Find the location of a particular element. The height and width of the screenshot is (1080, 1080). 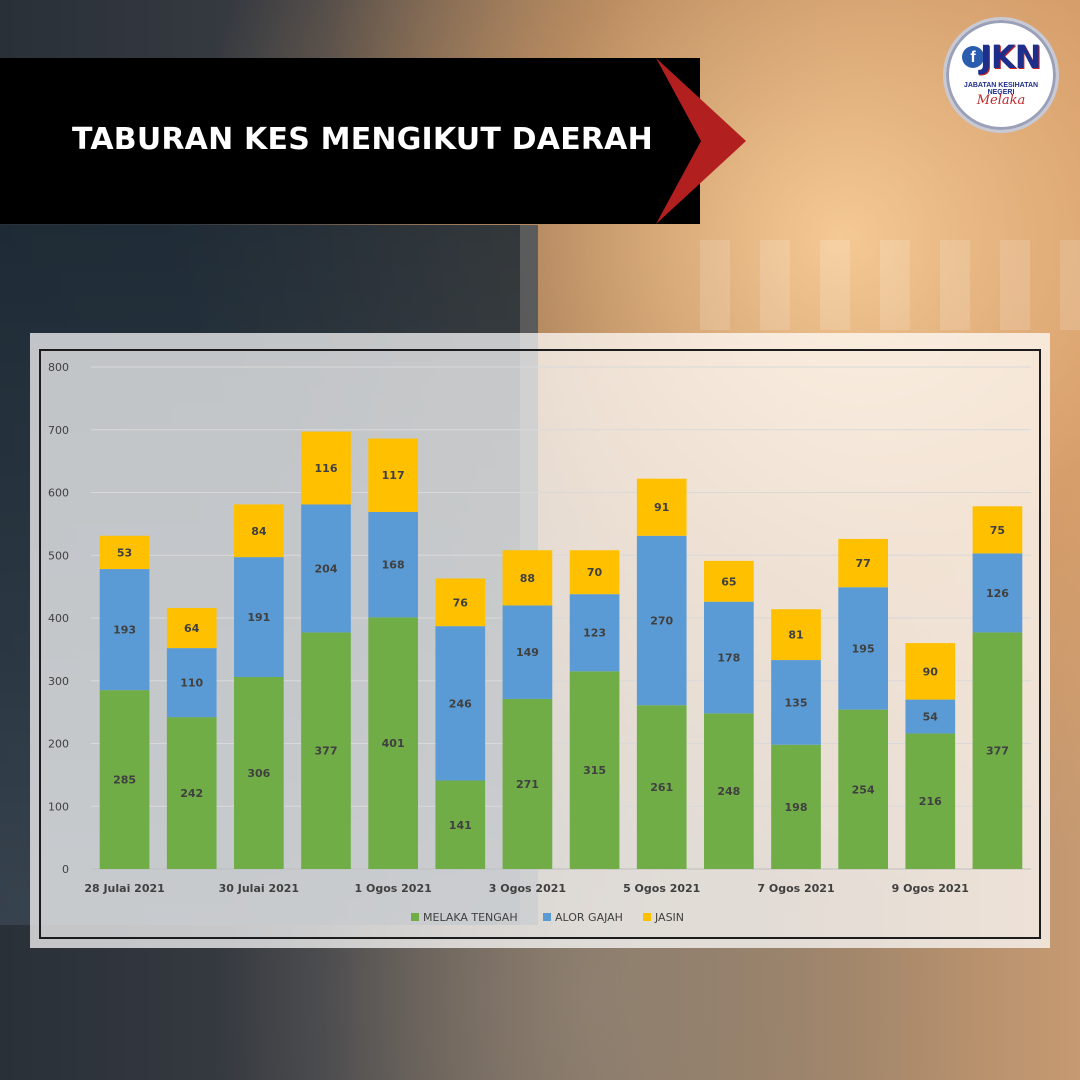

data-label: 116 is located at coordinates (326, 468).